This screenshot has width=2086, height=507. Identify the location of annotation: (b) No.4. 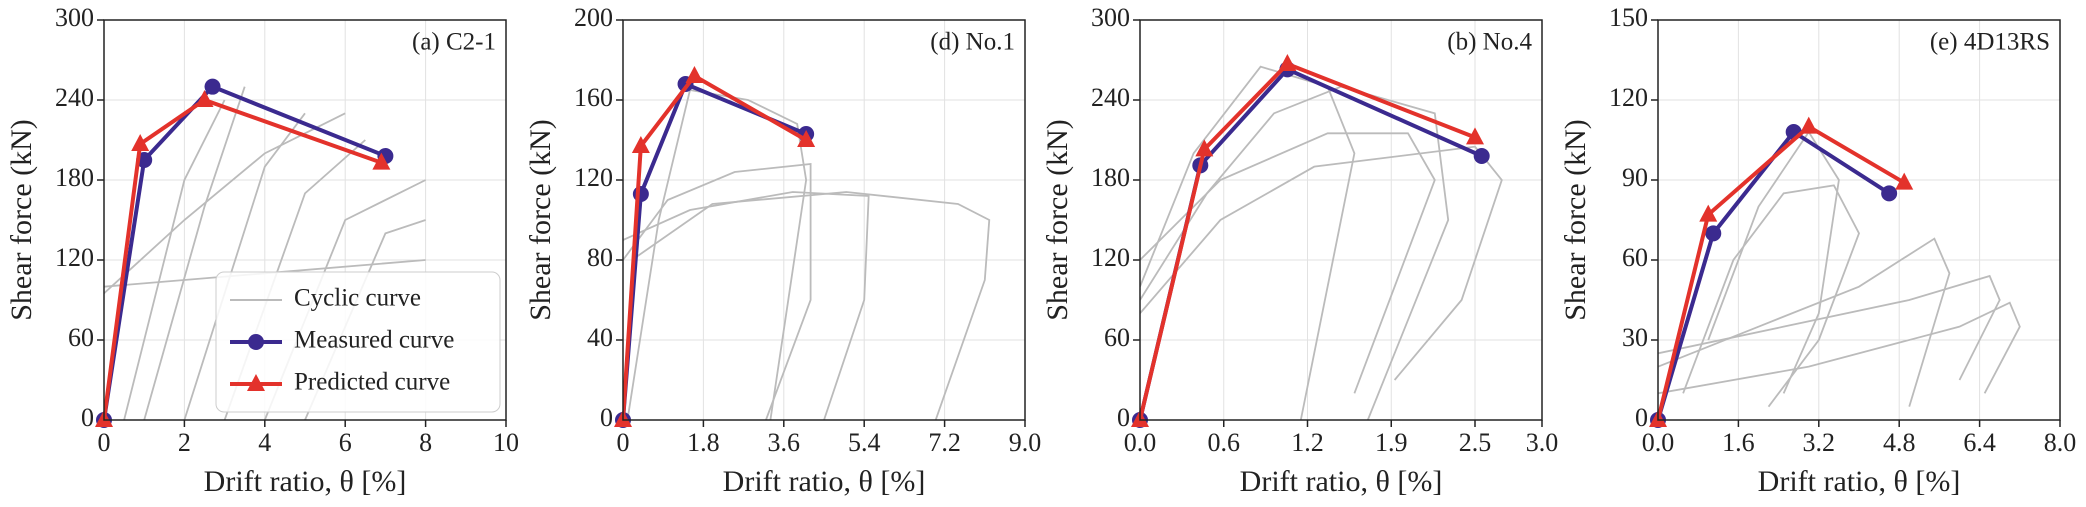
(1489, 42).